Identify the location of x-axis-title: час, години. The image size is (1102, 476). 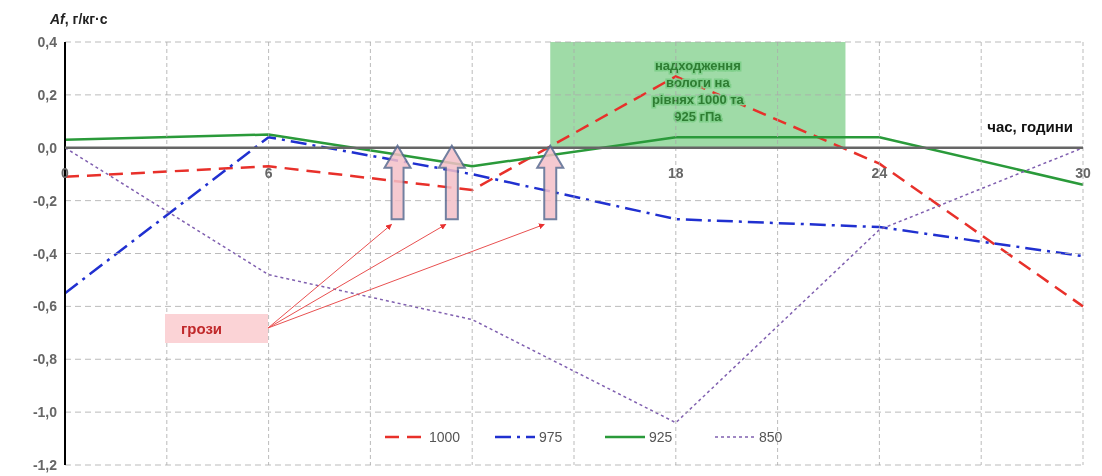
(1030, 126).